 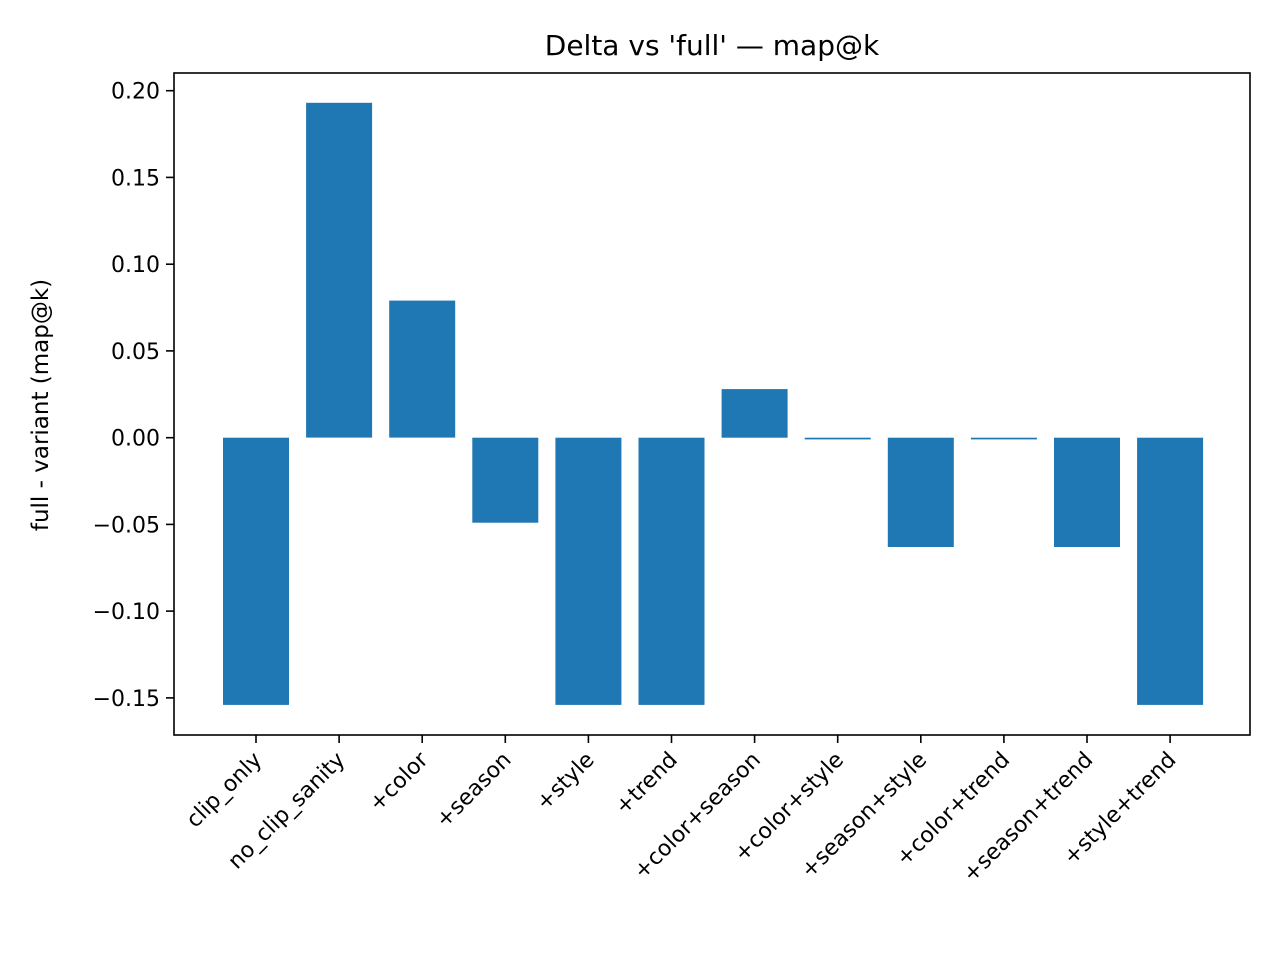 What do you see at coordinates (647, 784) in the screenshot?
I see `x-tick-label: +trend` at bounding box center [647, 784].